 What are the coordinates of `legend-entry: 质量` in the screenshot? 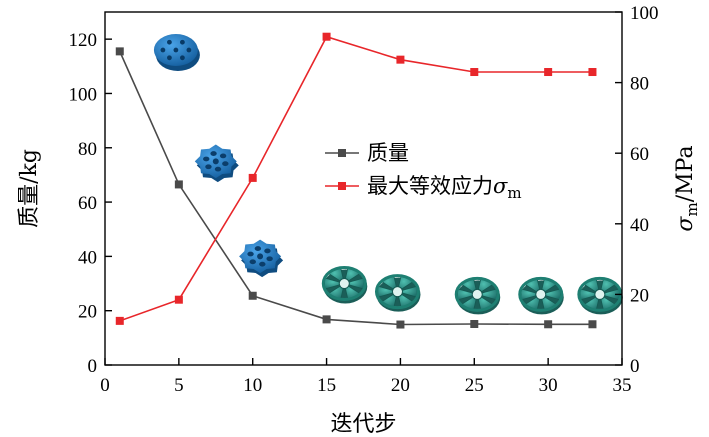 It's located at (367, 153).